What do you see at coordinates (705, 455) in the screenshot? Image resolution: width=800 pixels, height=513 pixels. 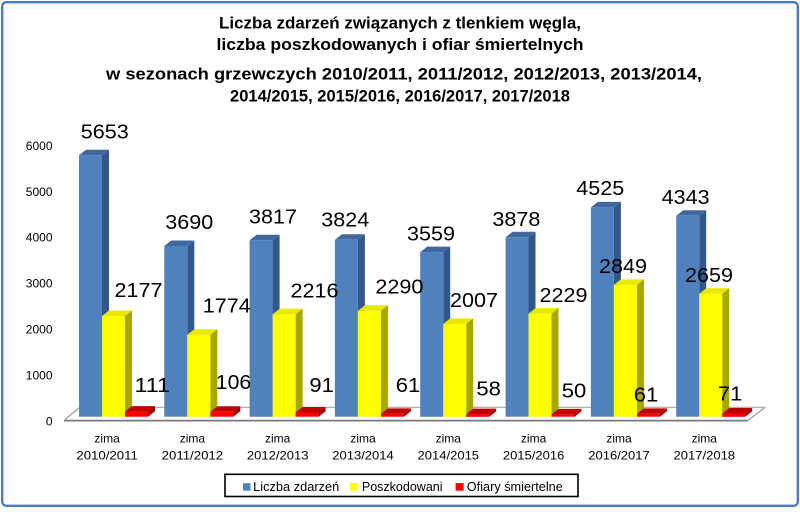 I see `svg-text: 2017/2018` at bounding box center [705, 455].